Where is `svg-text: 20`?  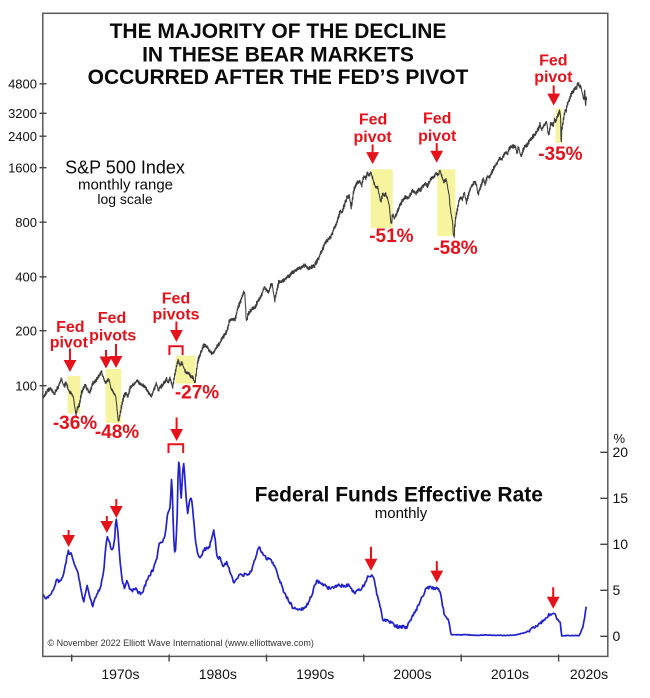 svg-text: 20 is located at coordinates (621, 452).